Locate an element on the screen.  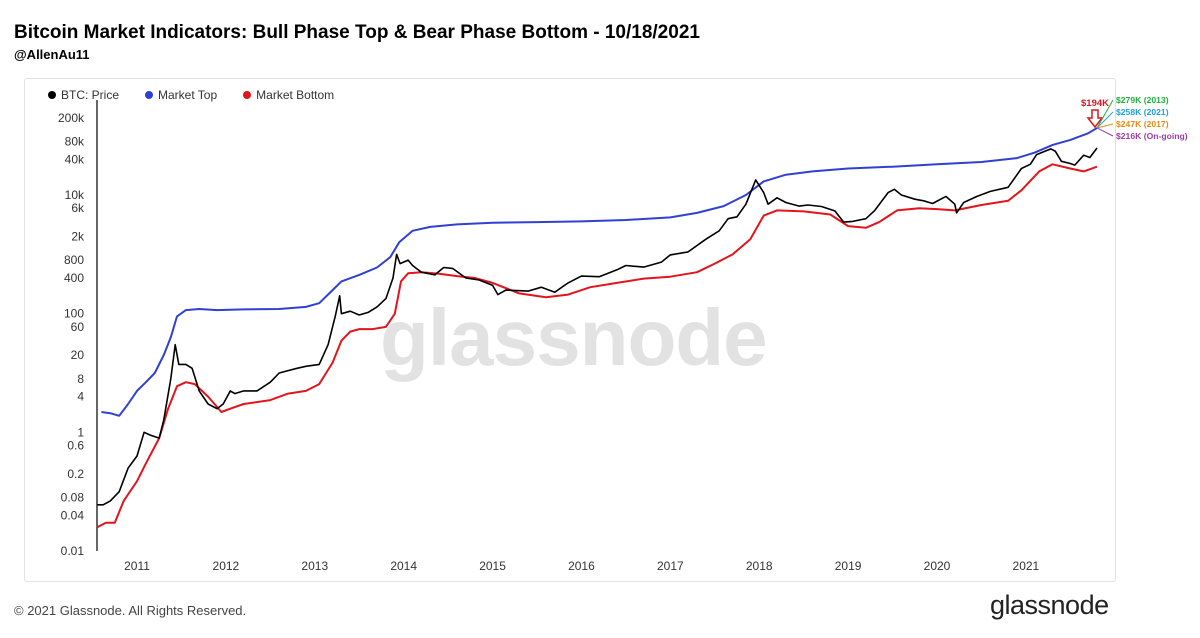
down-arrow-icon is located at coordinates (1095, 119).